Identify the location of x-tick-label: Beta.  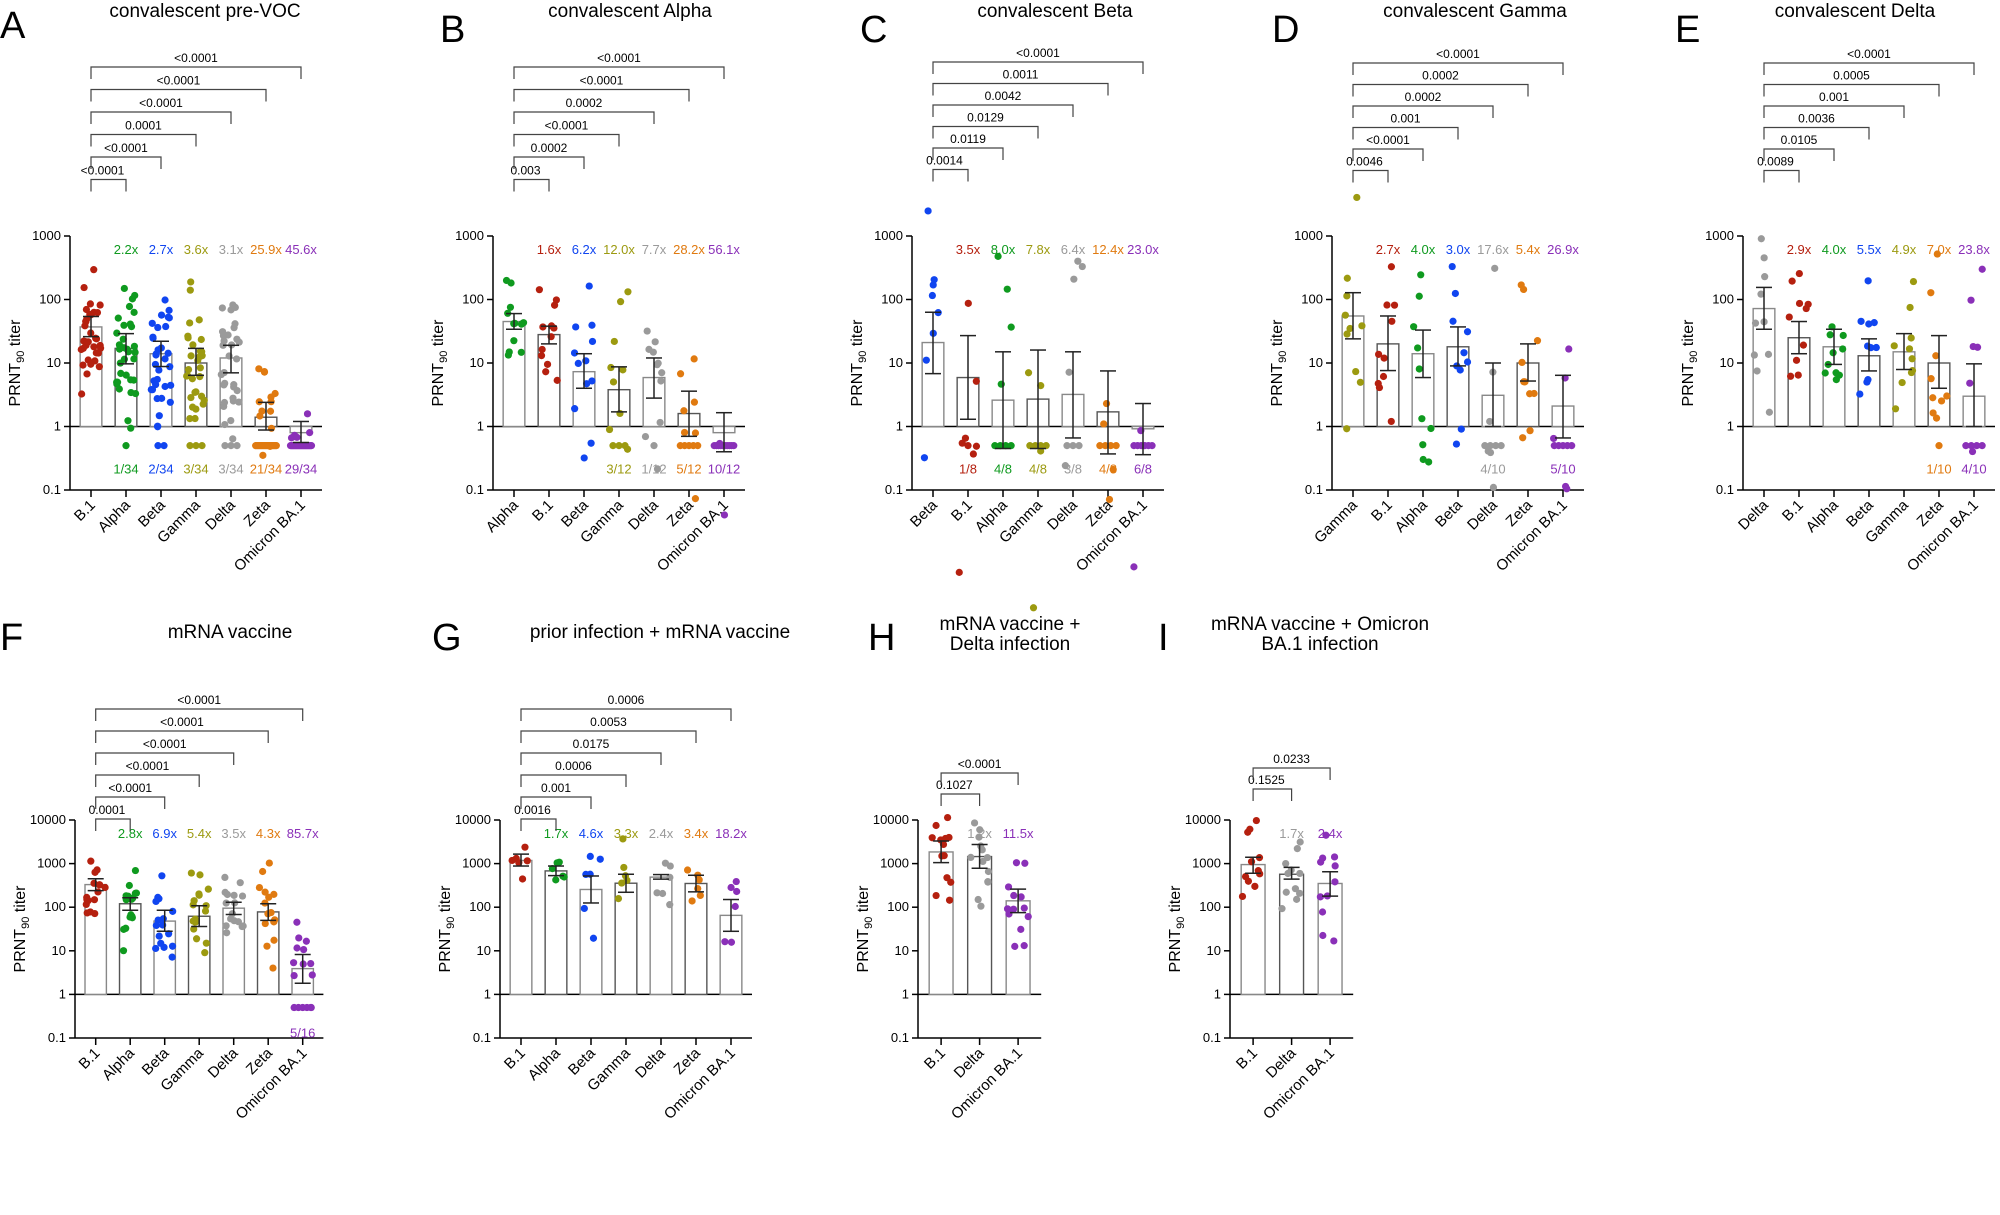
(1449, 513).